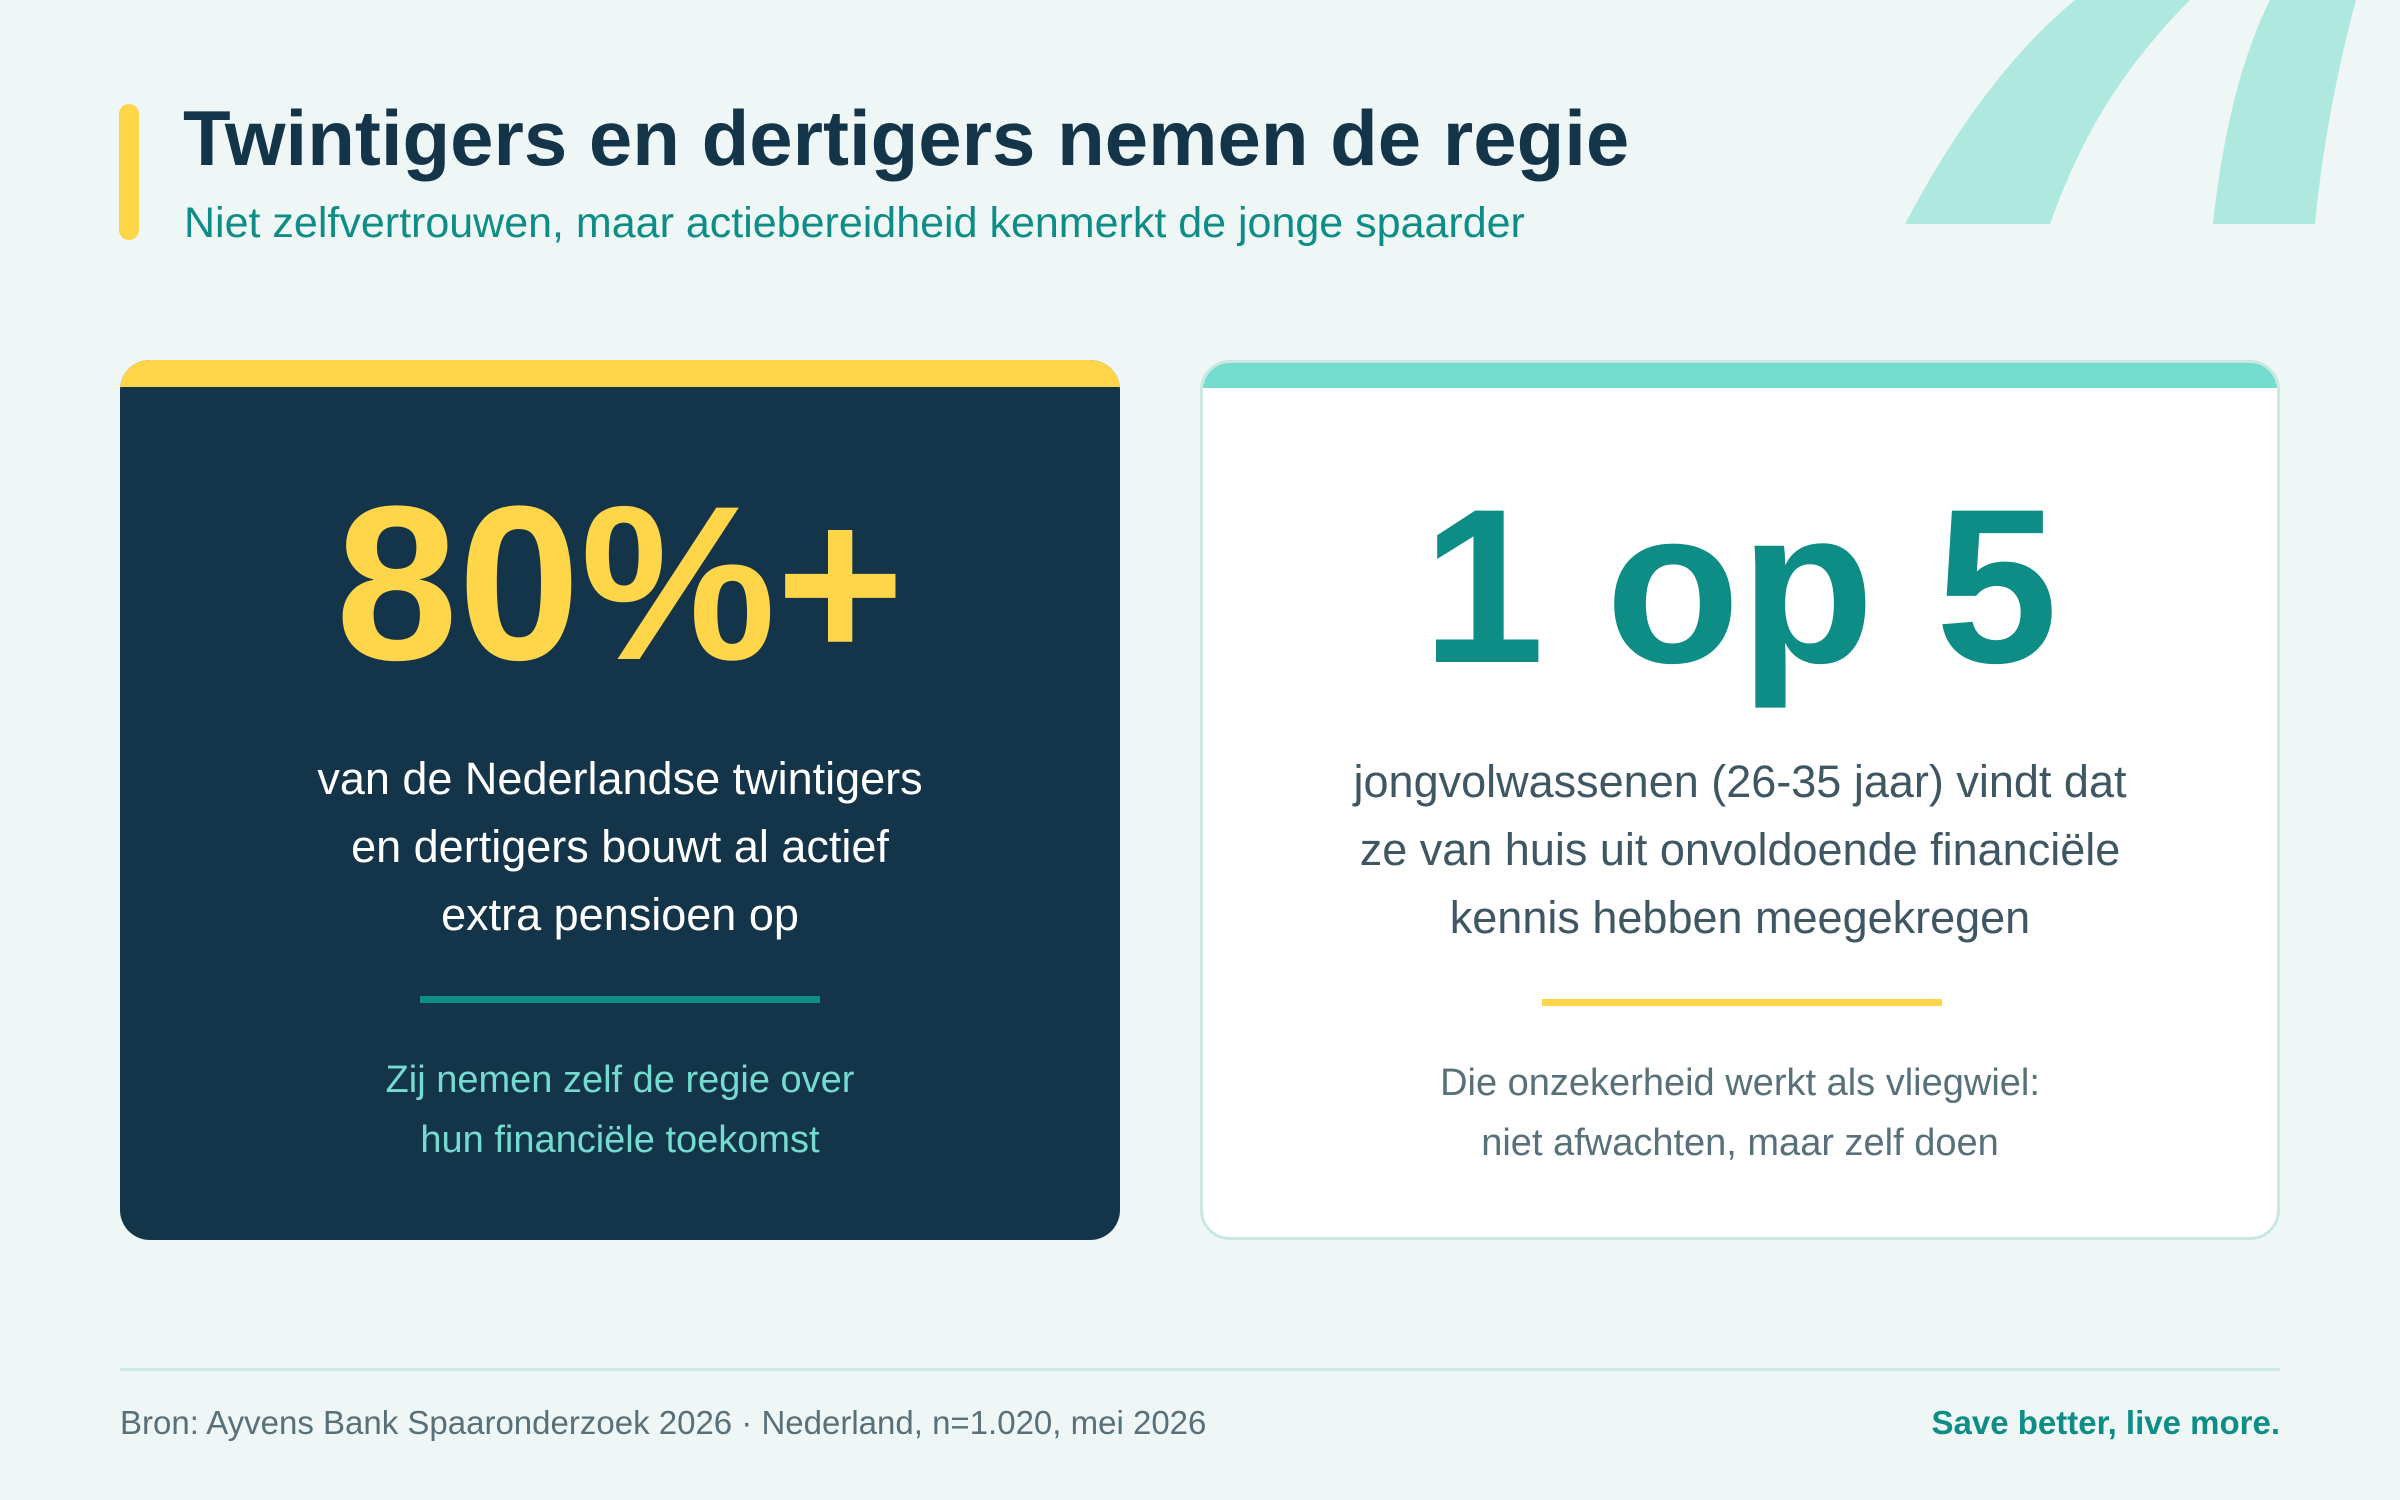 This screenshot has height=1500, width=2400. What do you see at coordinates (129, 172) in the screenshot?
I see `title-accent-bar` at bounding box center [129, 172].